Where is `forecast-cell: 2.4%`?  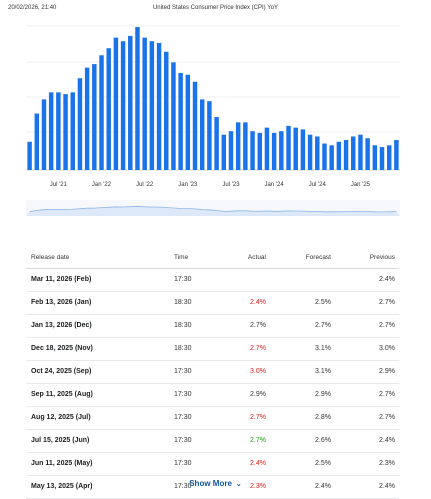
forecast-cell: 2.4% is located at coordinates (323, 486).